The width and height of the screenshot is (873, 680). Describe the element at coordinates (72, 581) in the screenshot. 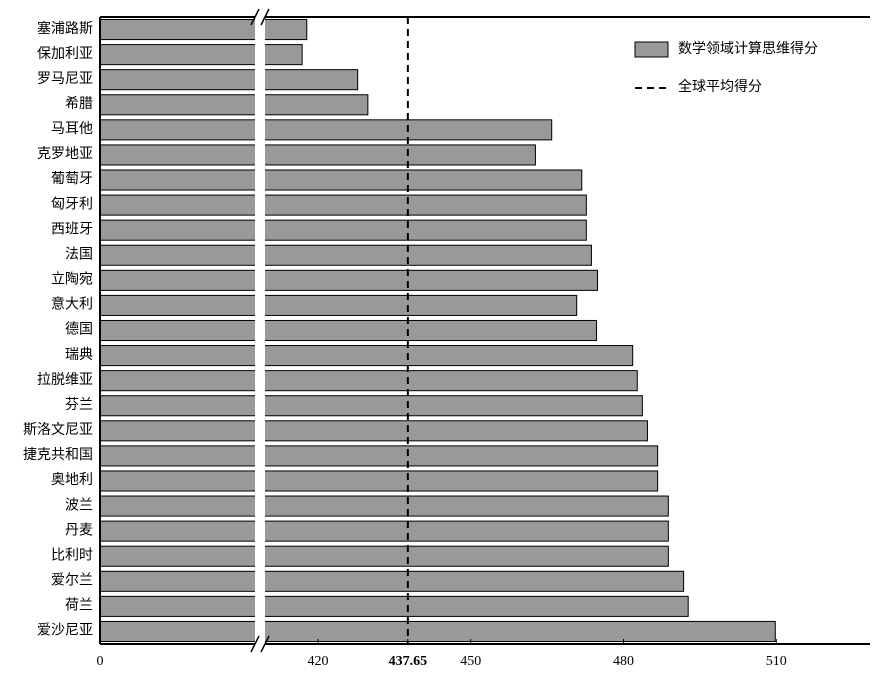

I see `y-tick-label: 爱尔兰` at that location.